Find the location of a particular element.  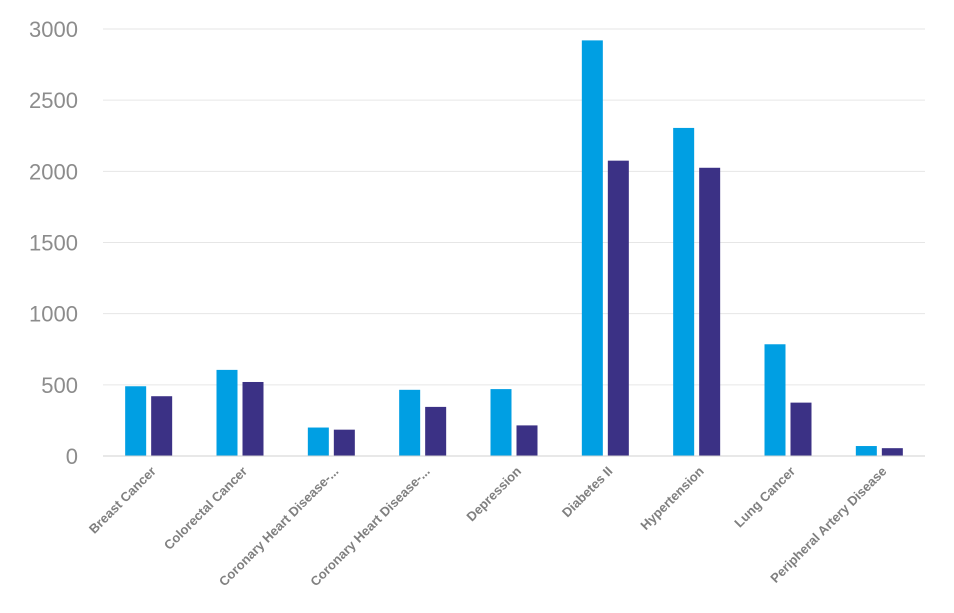

y-tick-label: 2500 is located at coordinates (53, 100).